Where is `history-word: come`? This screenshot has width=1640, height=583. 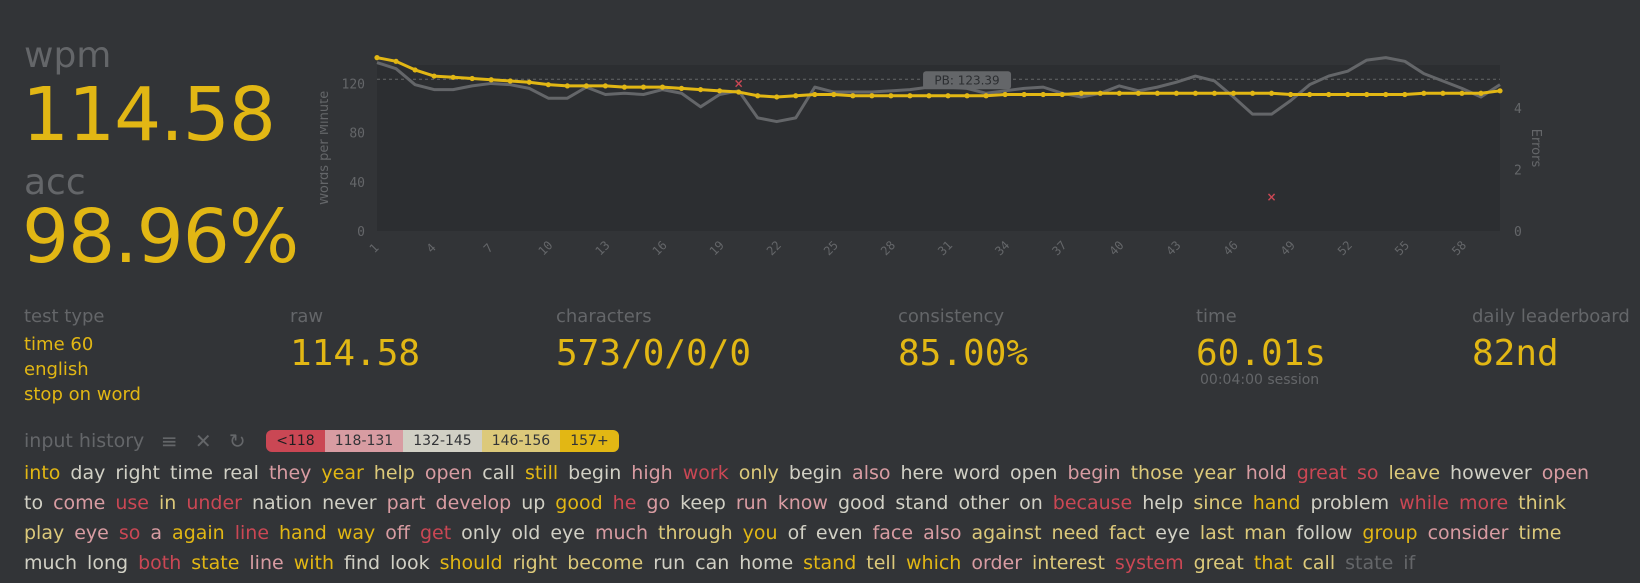 history-word: come is located at coordinates (79, 503).